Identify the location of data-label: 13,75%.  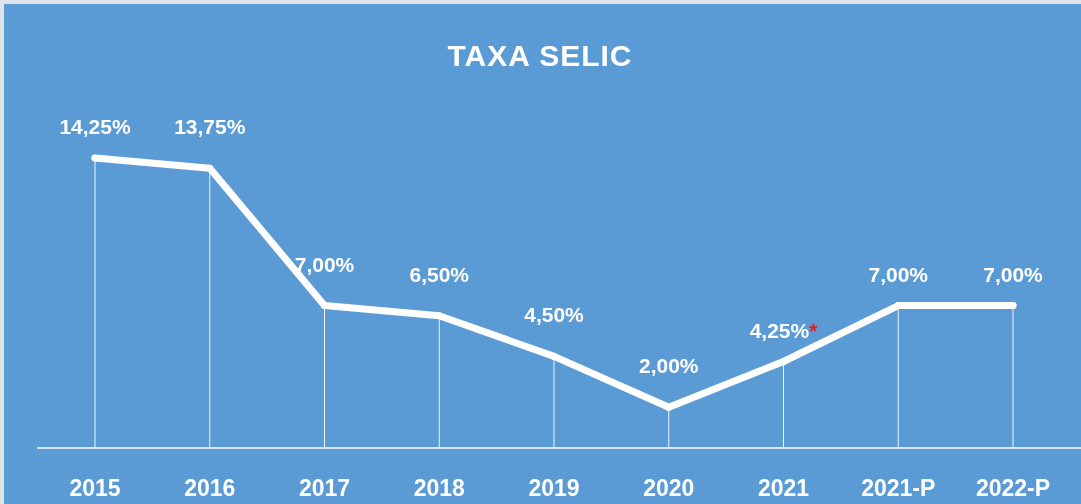
(210, 127).